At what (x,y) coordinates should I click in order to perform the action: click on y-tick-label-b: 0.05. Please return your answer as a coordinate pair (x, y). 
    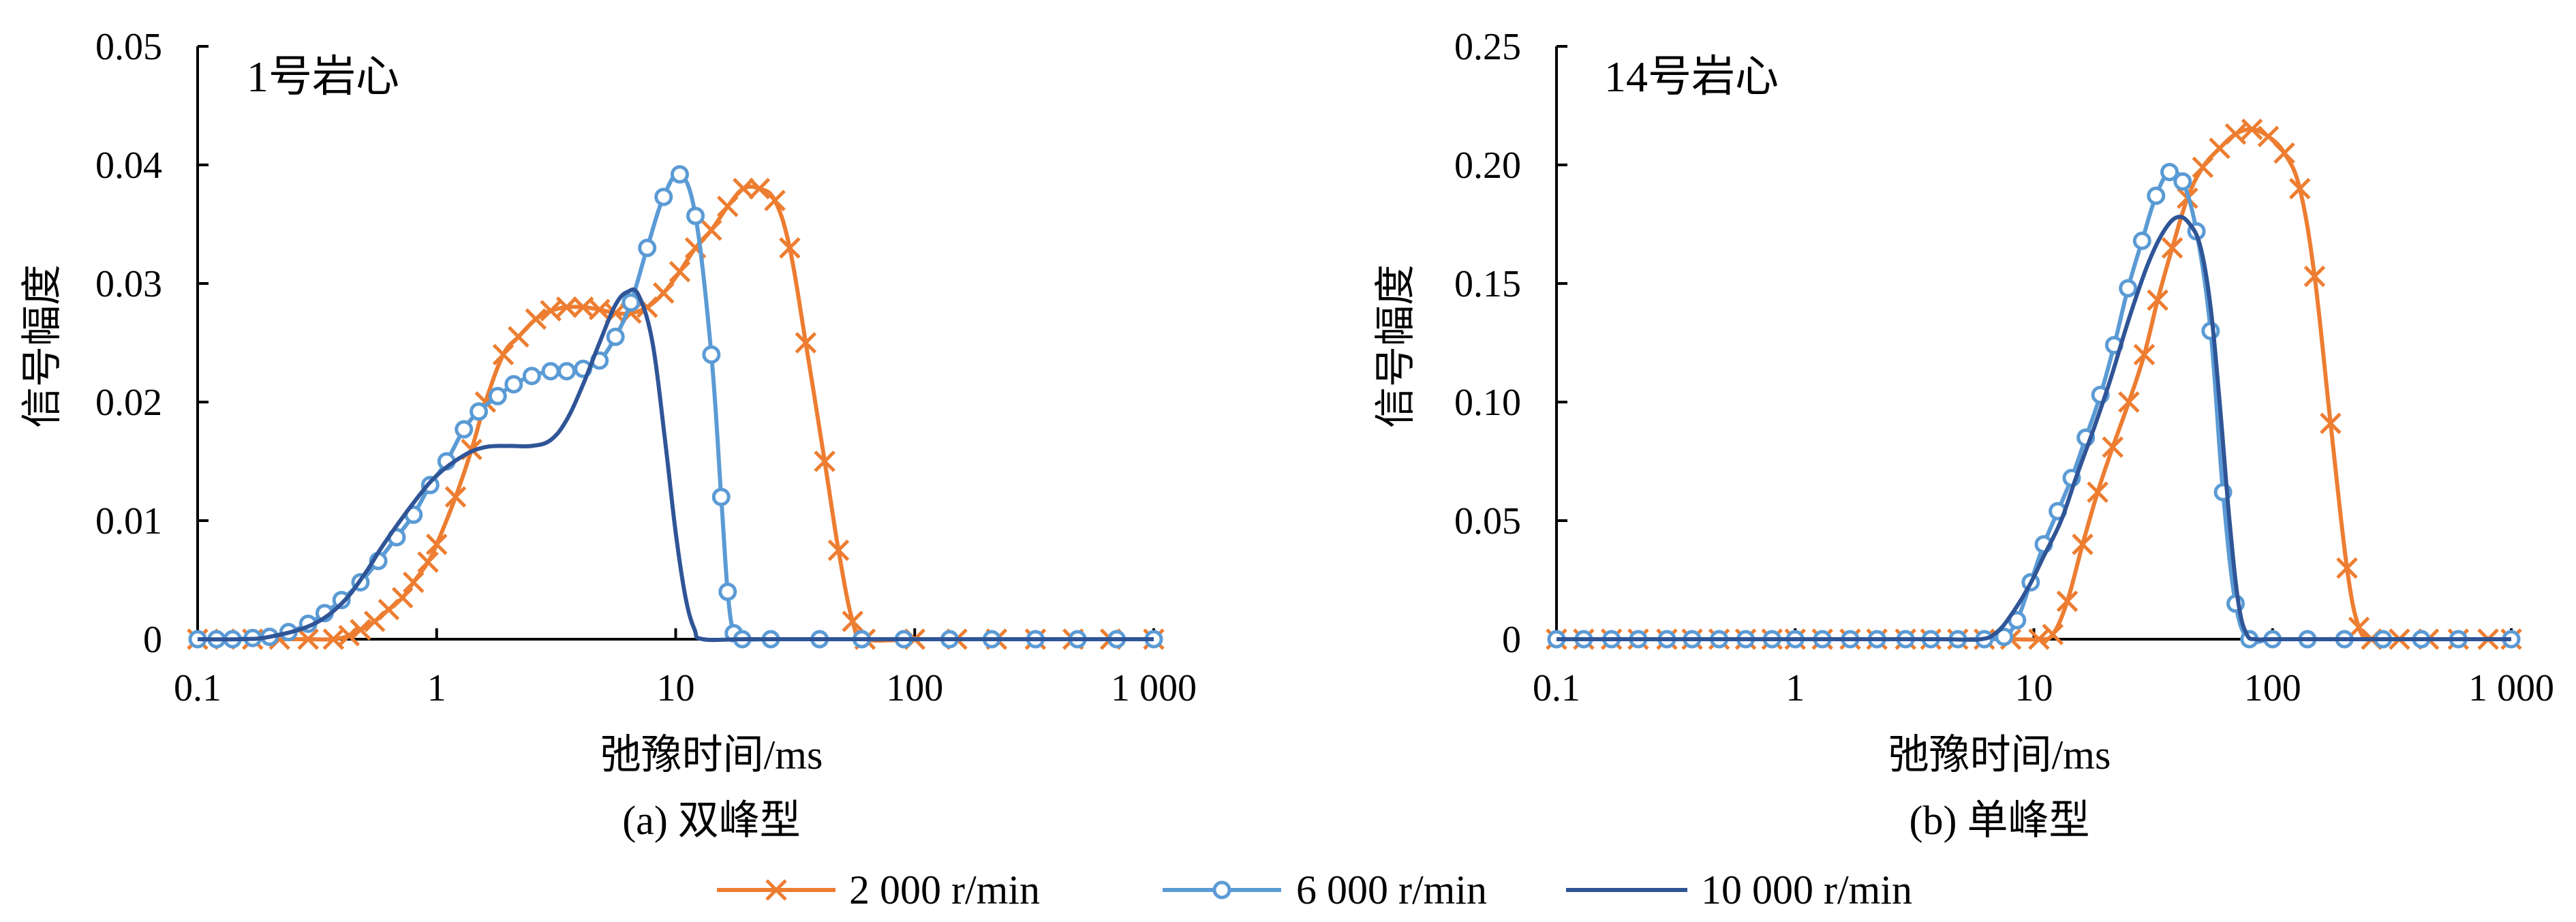
    Looking at the image, I should click on (1487, 521).